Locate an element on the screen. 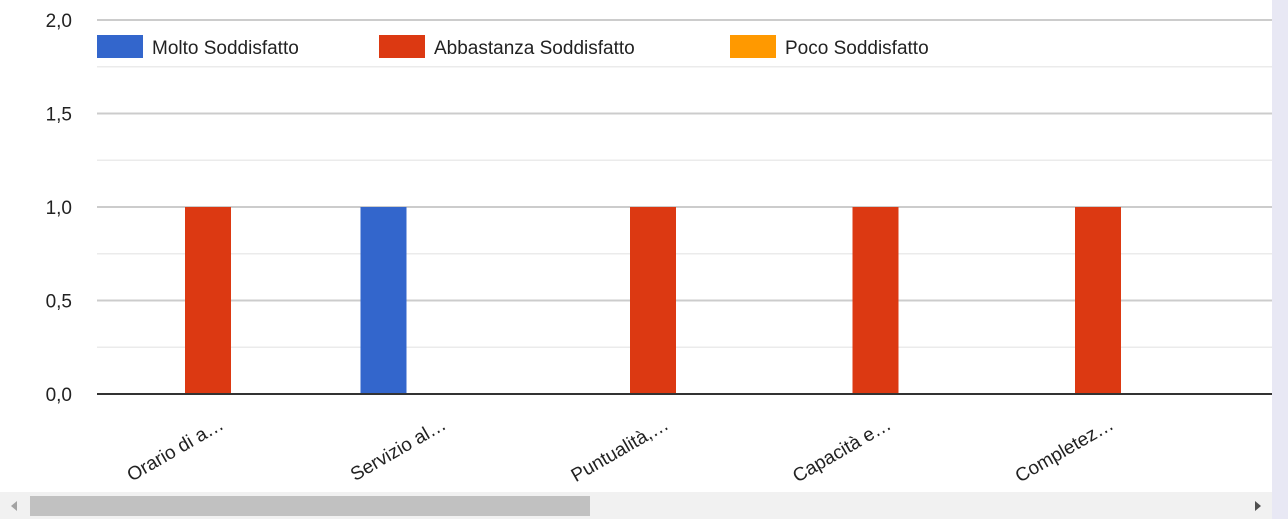 This screenshot has width=1288, height=519. right-edge-strip is located at coordinates (1280, 259).